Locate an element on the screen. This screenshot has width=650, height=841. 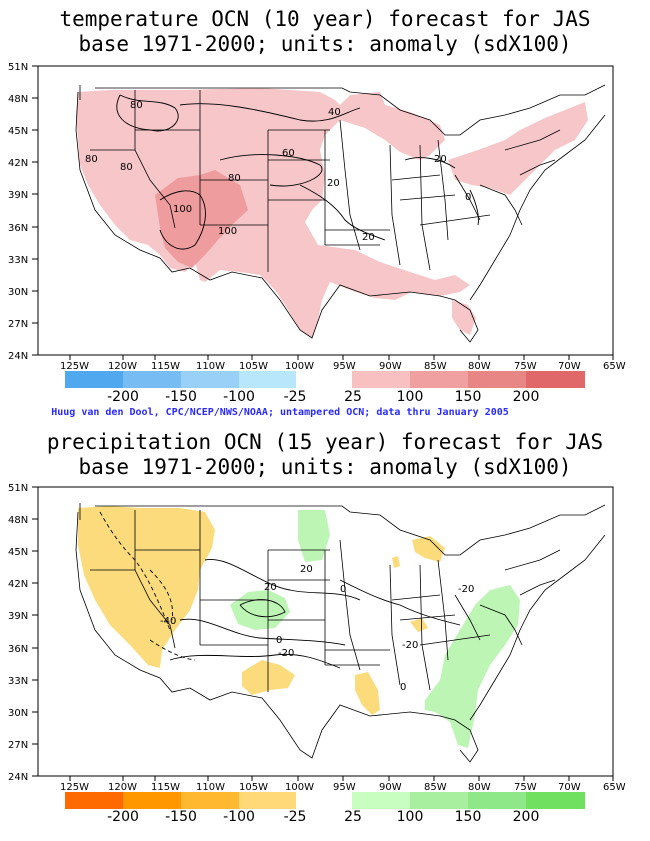
precipitation-anomaly-dry-mississippi is located at coordinates (367, 693).